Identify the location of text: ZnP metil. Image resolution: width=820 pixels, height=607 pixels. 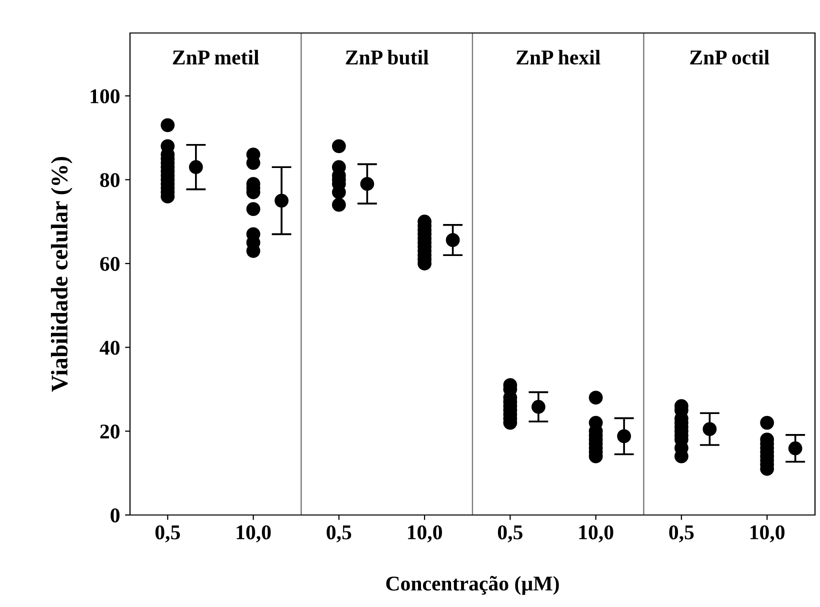
(215, 57).